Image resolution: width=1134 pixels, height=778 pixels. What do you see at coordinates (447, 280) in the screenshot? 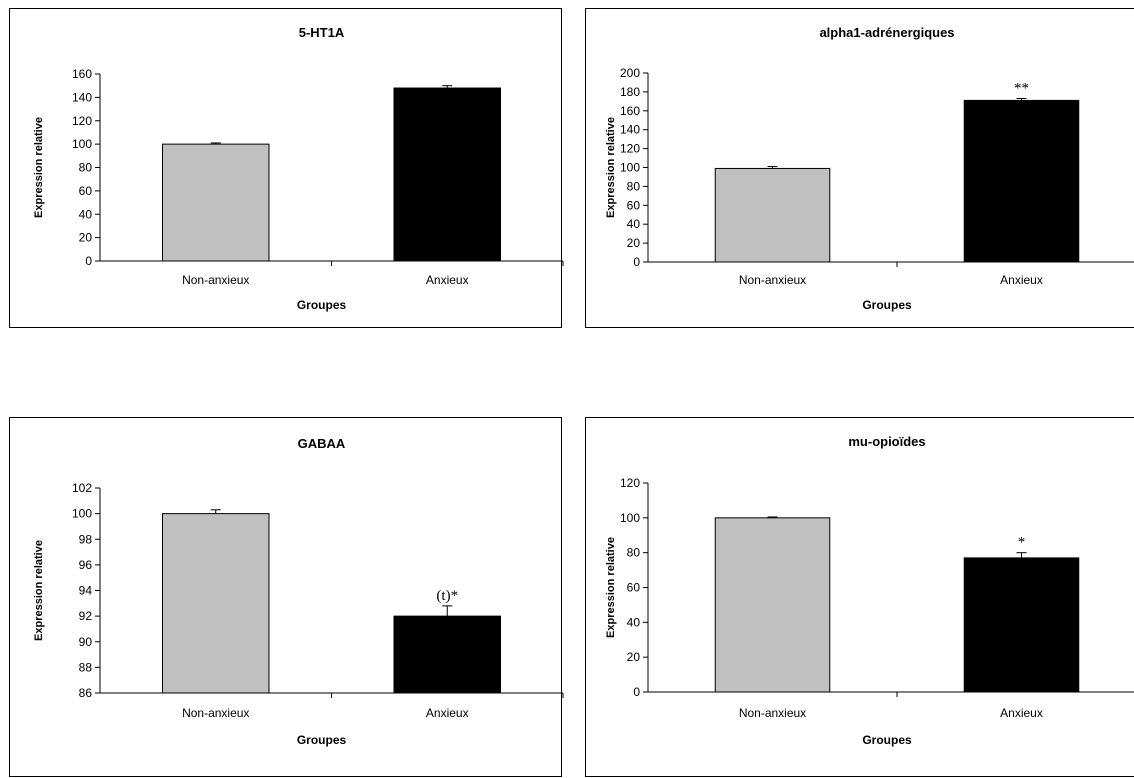
I see `category-label-1-2: Anxieux` at bounding box center [447, 280].